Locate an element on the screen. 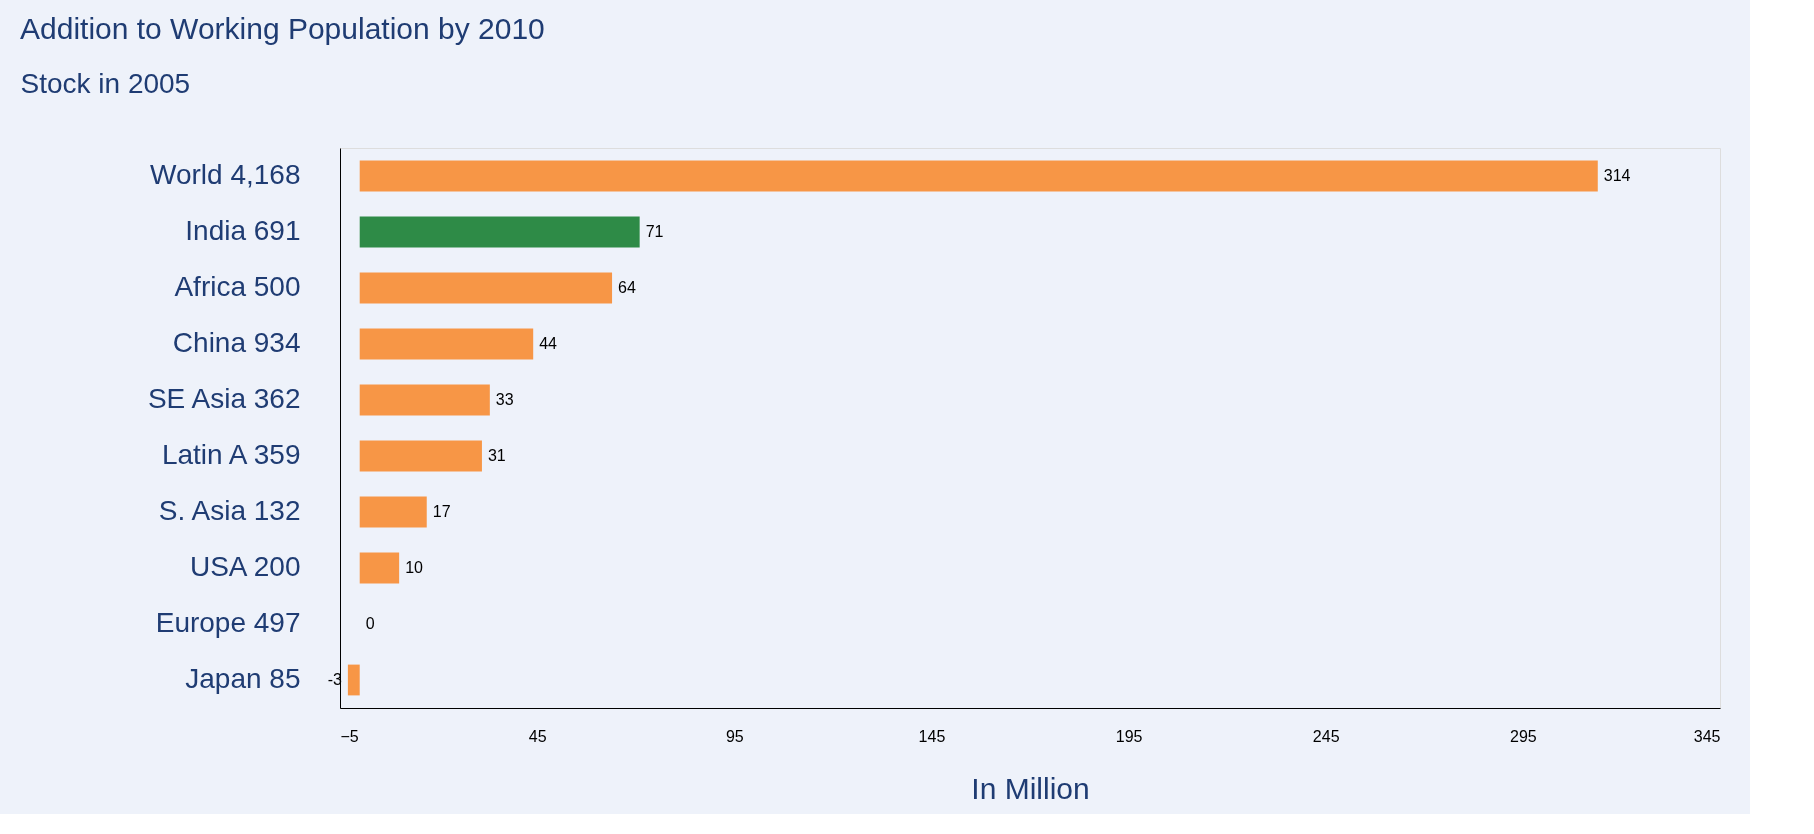 This screenshot has width=1814, height=834. y-tick-label: Japan 85 is located at coordinates (243, 678).